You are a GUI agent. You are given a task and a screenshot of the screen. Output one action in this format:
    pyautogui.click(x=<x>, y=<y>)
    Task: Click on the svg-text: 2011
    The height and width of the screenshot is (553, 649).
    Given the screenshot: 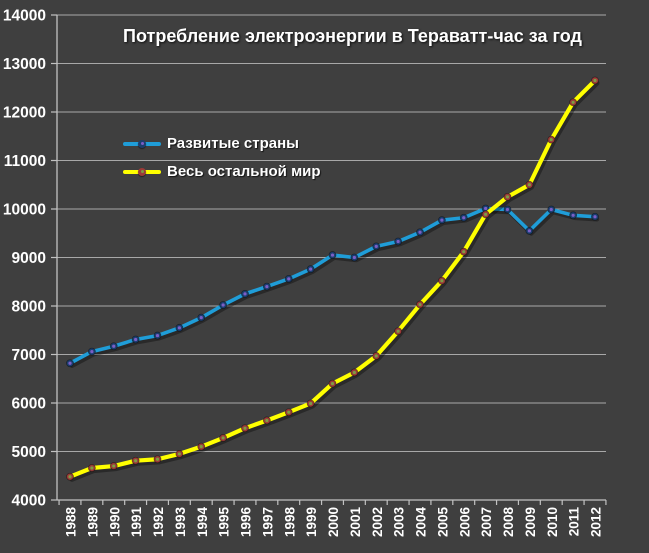 What is the action you would take?
    pyautogui.click(x=574, y=522)
    